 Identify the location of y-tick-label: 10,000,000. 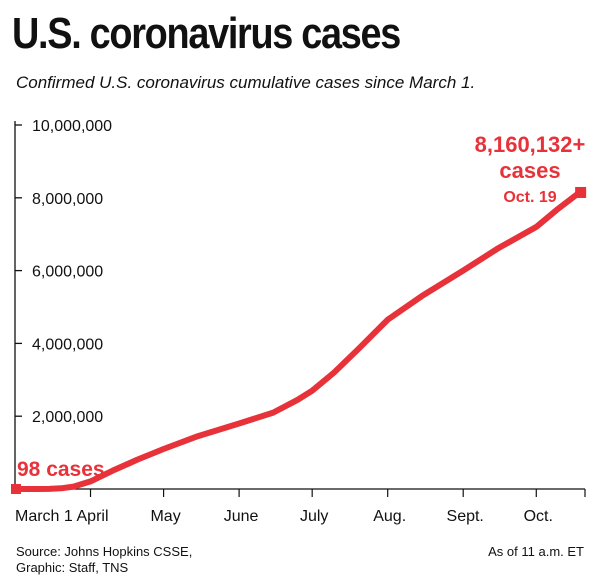
(72, 126).